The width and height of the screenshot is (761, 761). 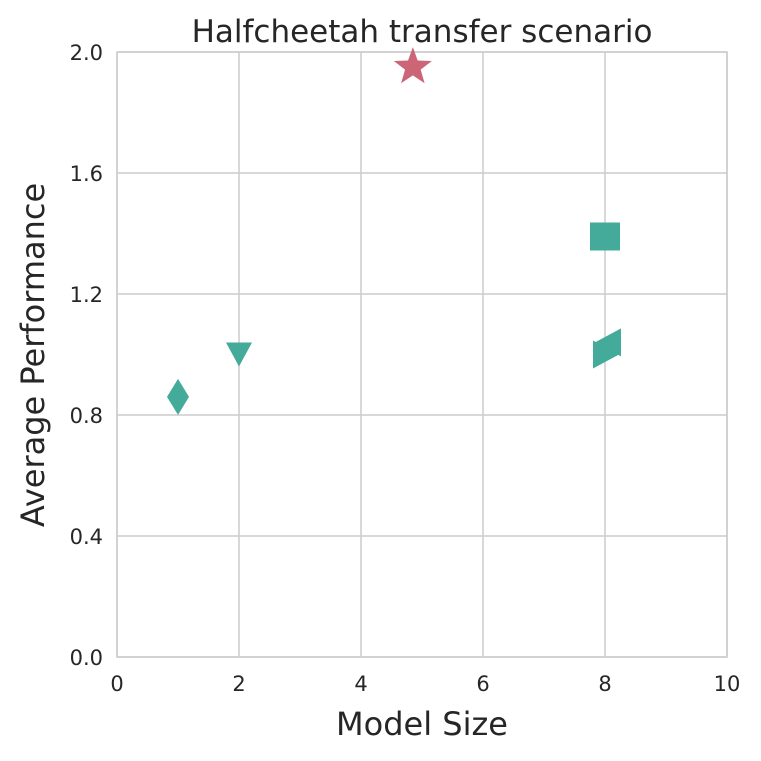 What do you see at coordinates (608, 342) in the screenshot?
I see `data-point-triangle-left` at bounding box center [608, 342].